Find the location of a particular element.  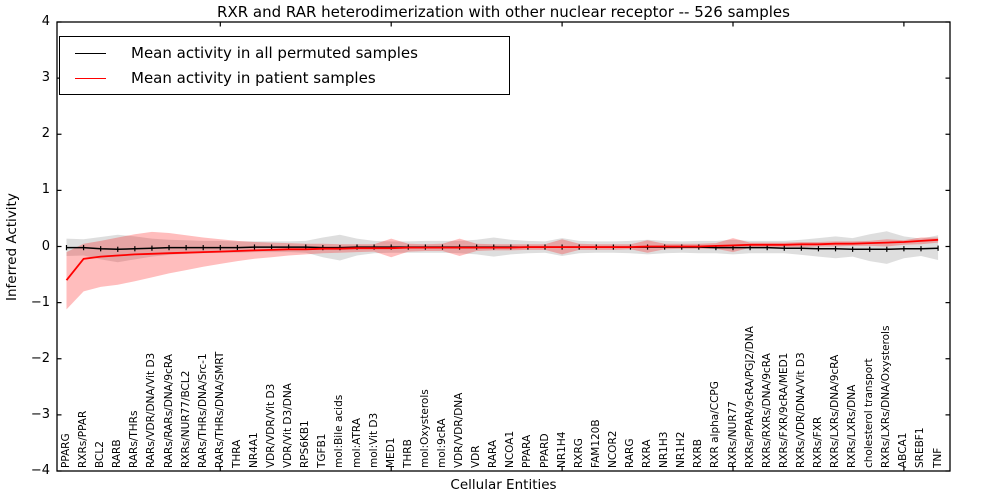

x-tick-label: TNF is located at coordinates (937, 457).